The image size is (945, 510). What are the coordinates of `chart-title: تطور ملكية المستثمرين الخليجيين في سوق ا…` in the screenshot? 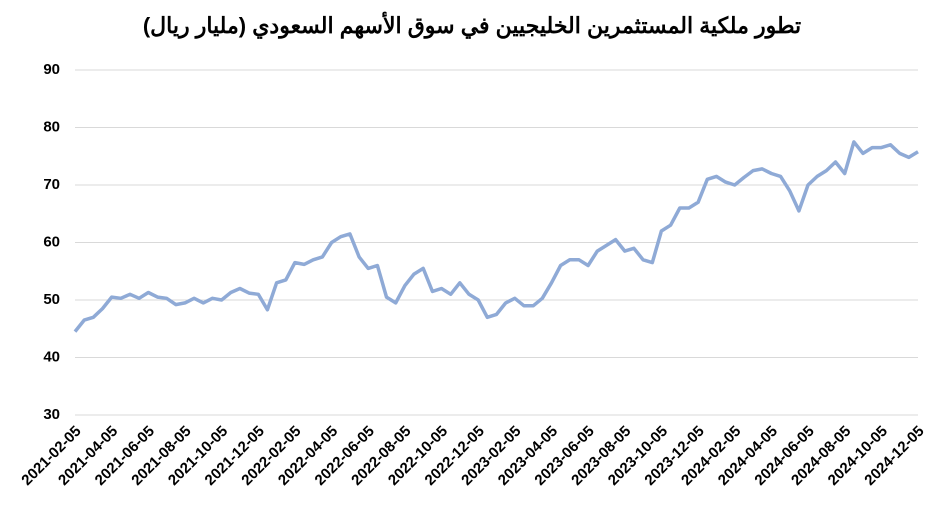 It's located at (472, 25).